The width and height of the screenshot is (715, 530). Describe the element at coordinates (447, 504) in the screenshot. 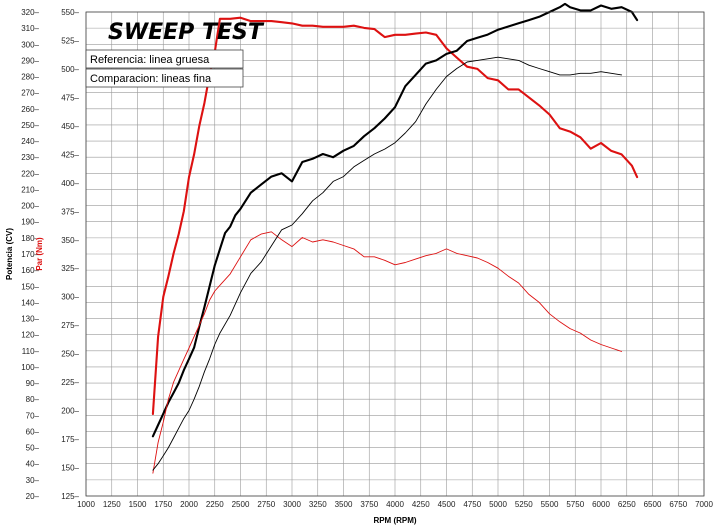

I see `x-tick-label: 4500` at that location.